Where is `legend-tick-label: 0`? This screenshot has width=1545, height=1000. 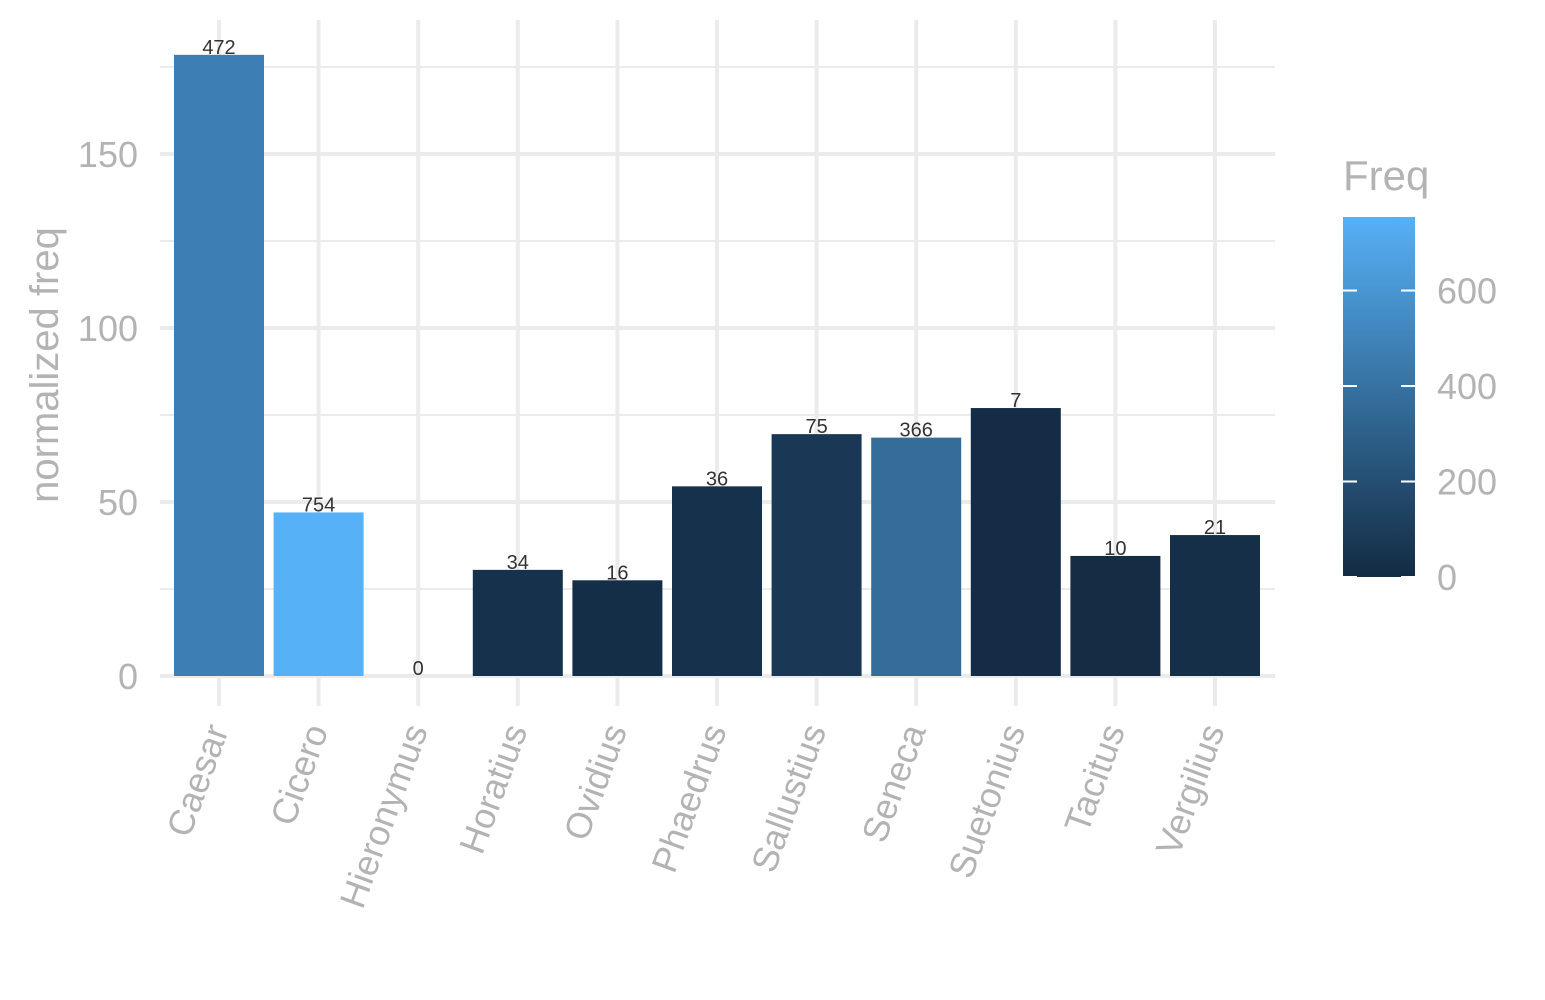 legend-tick-label: 0 is located at coordinates (1447, 577).